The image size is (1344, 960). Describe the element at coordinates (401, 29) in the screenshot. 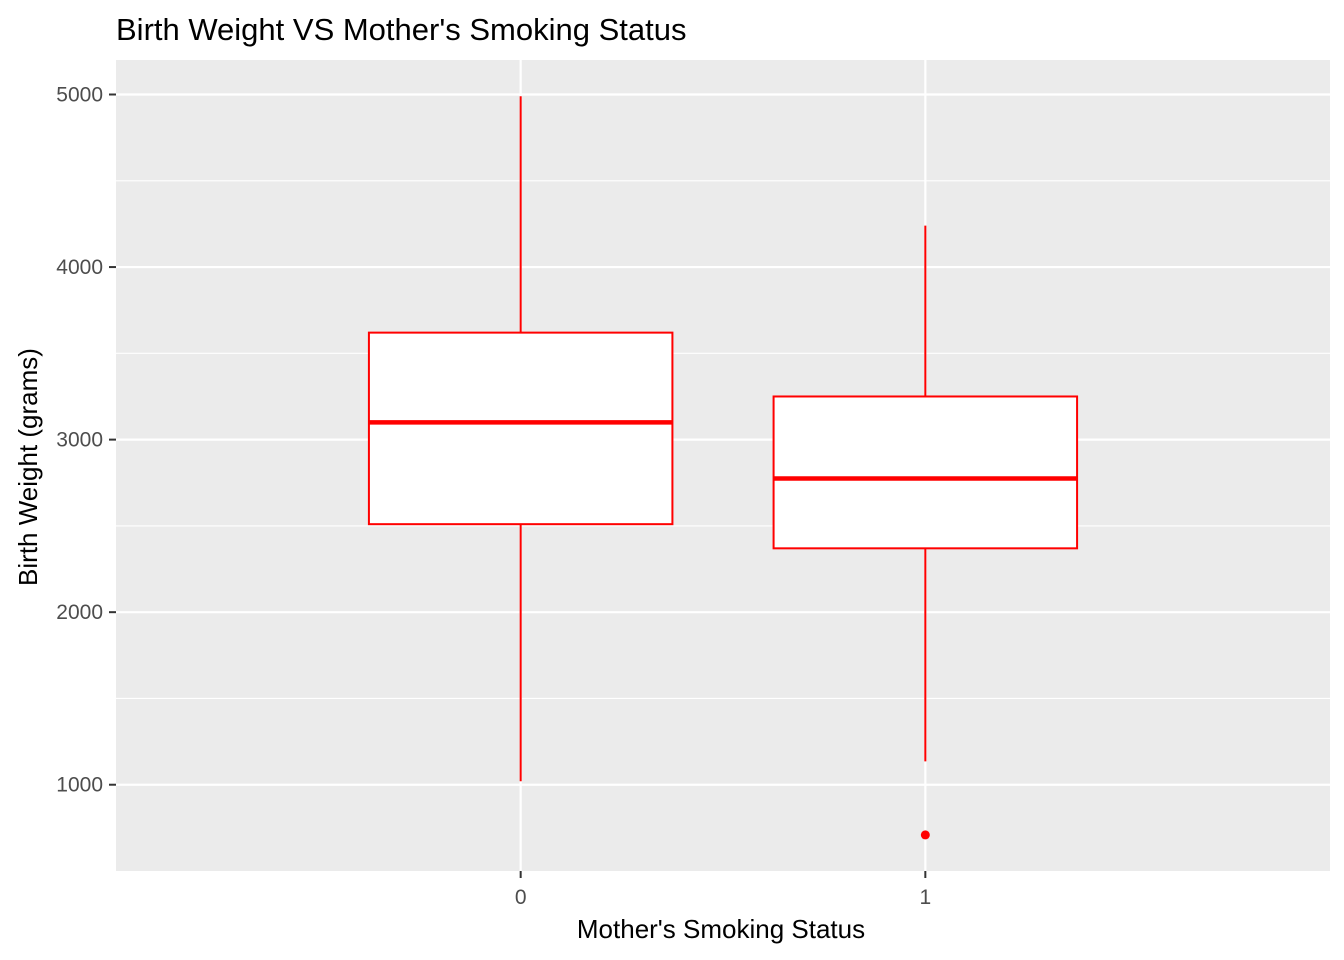

I see `chart-title: Birth Weight VS Mother's Smoking Status` at that location.